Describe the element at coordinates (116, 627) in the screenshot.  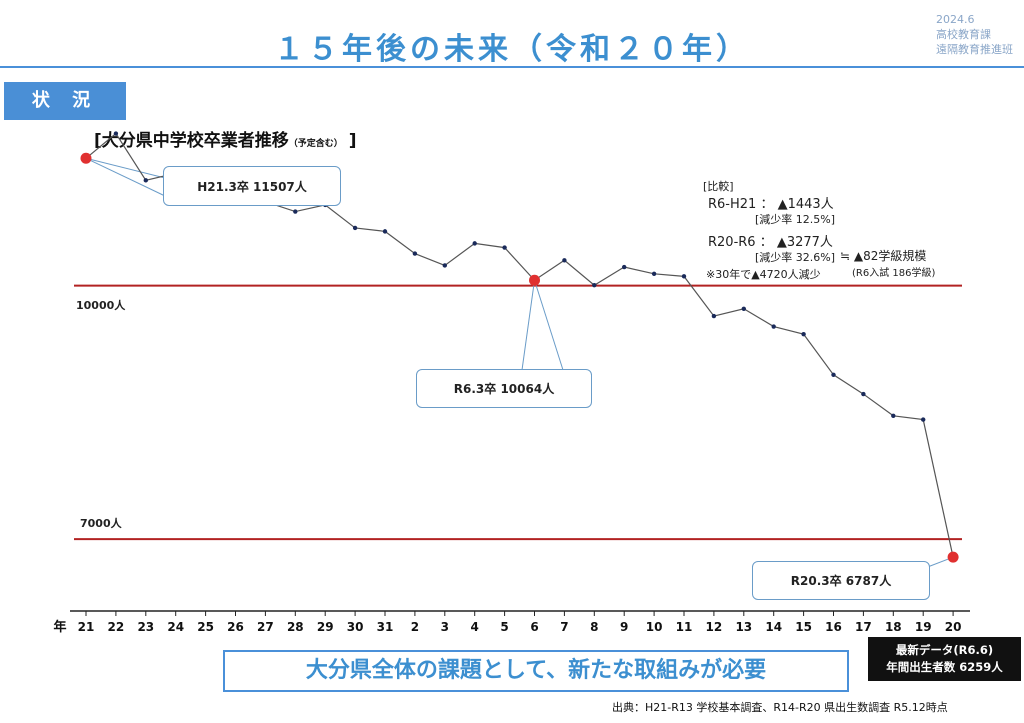
I see `x-tick-label: 22` at that location.